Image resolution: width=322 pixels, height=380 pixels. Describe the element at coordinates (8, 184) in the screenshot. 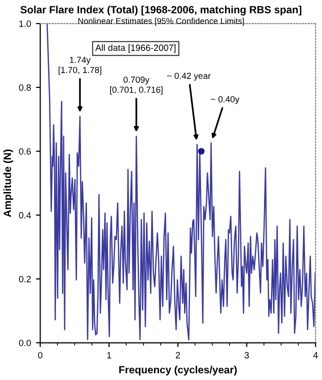

I see `y-axis-title: Amplitude (N)` at that location.